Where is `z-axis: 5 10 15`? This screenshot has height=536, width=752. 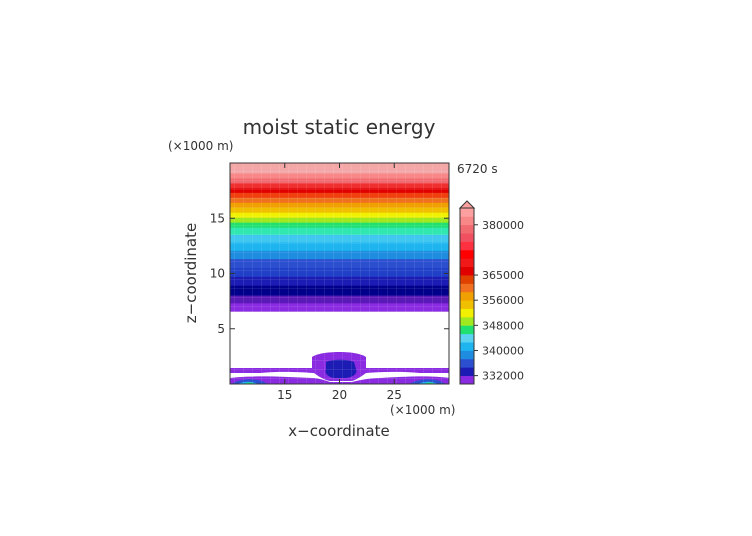 z-axis: 5 10 15 is located at coordinates (329, 273).